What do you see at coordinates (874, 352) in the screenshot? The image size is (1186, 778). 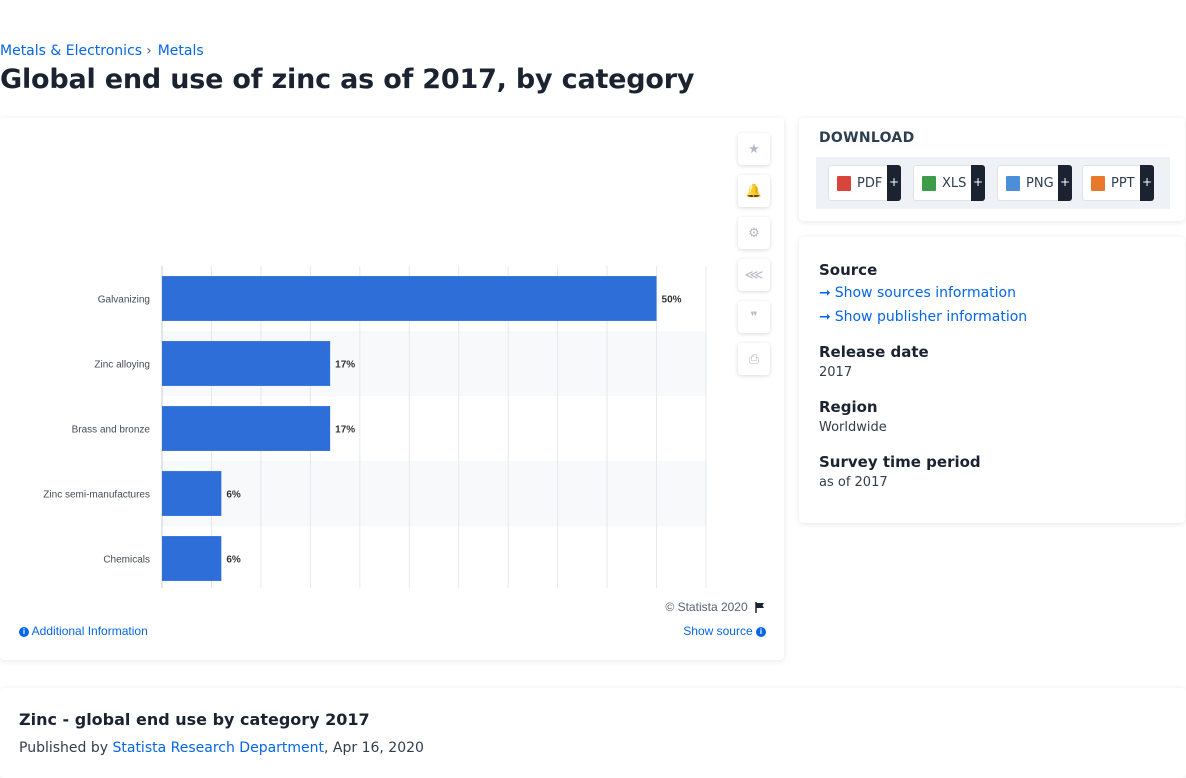 I see `release-date-label: Release date` at bounding box center [874, 352].